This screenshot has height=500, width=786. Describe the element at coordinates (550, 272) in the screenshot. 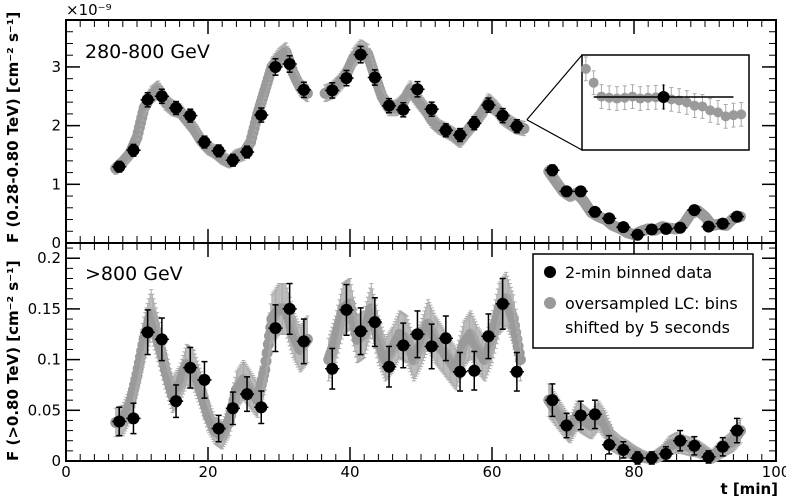

I see `legend-marker-binned` at that location.